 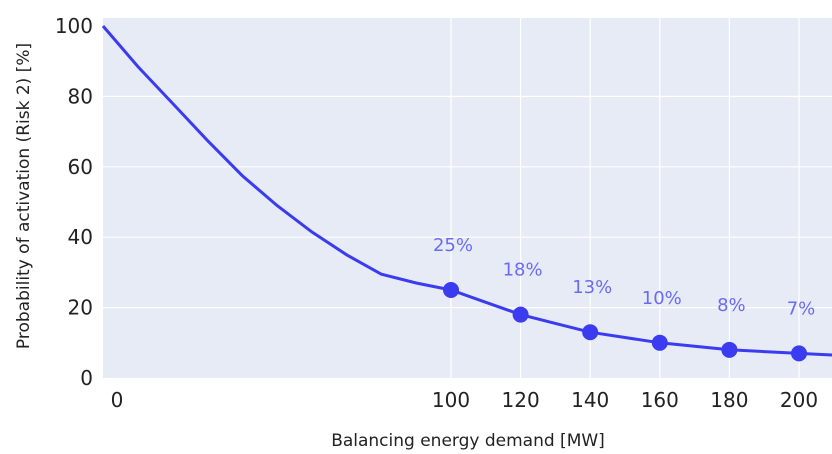 What do you see at coordinates (624, 277) in the screenshot?
I see `data-labels: 25% 18% 13% 10% 8% 7%` at bounding box center [624, 277].